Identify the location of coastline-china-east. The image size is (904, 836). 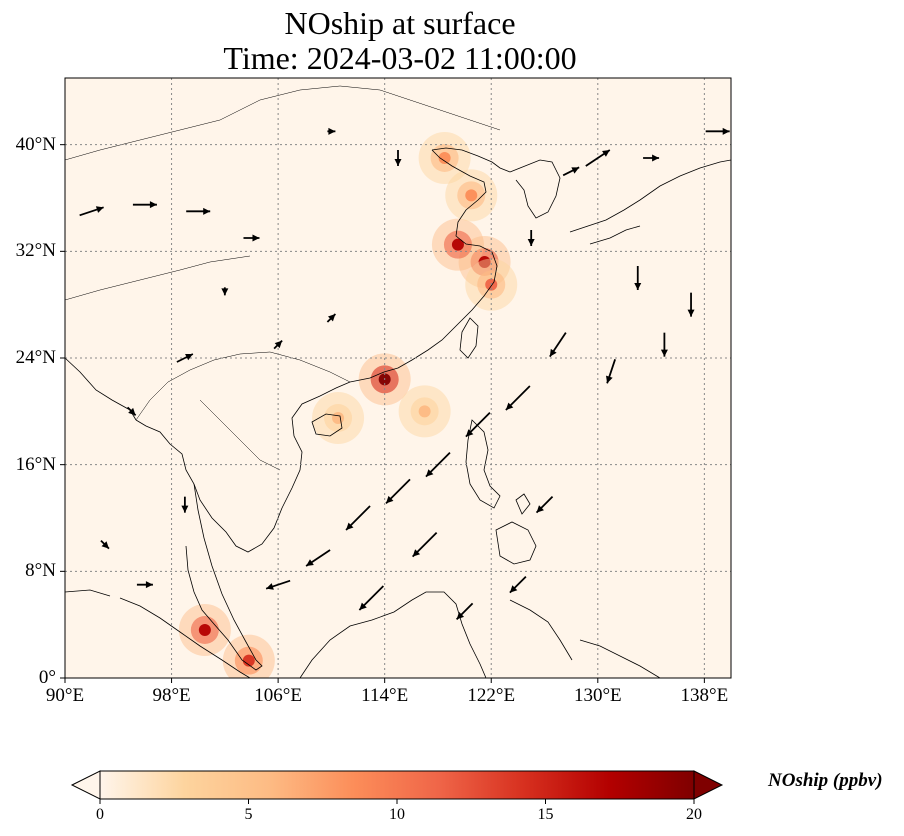
(423, 266).